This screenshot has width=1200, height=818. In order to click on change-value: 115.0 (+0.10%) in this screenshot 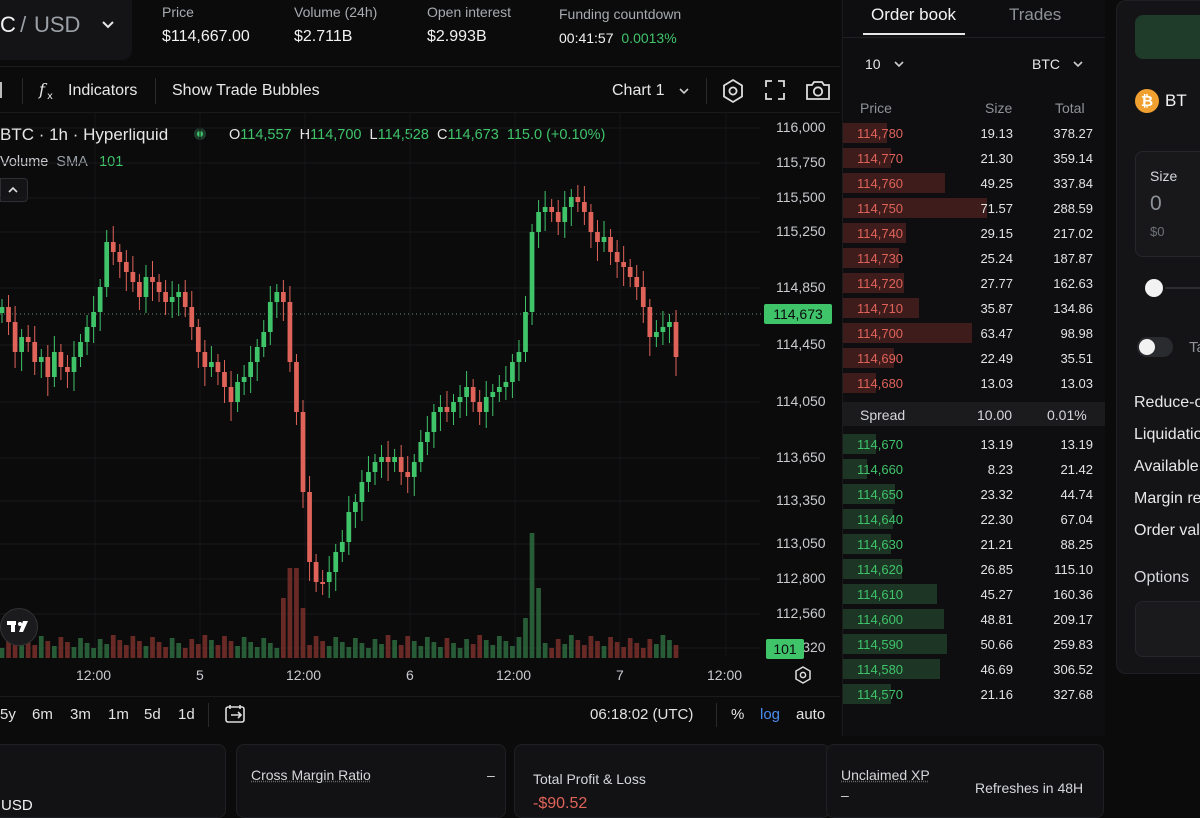, I will do `click(556, 135)`.